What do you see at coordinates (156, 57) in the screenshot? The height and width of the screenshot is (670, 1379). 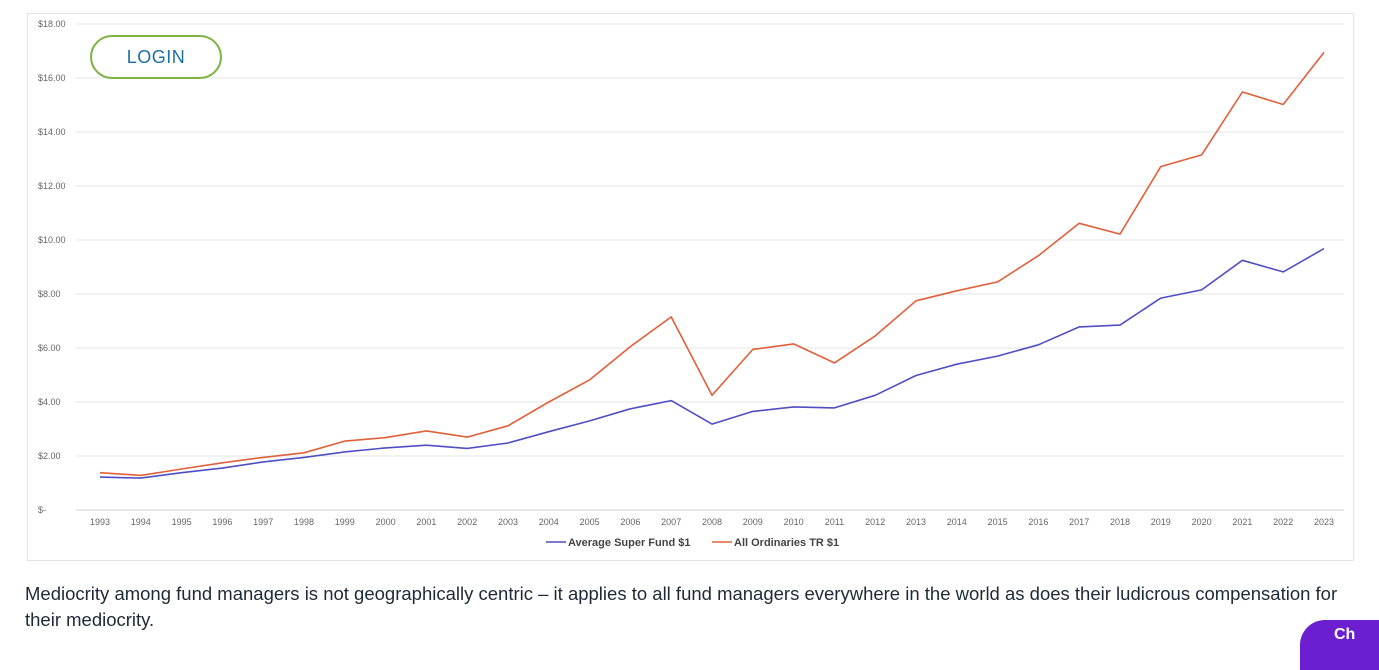 I see `login-button: LOGIN` at bounding box center [156, 57].